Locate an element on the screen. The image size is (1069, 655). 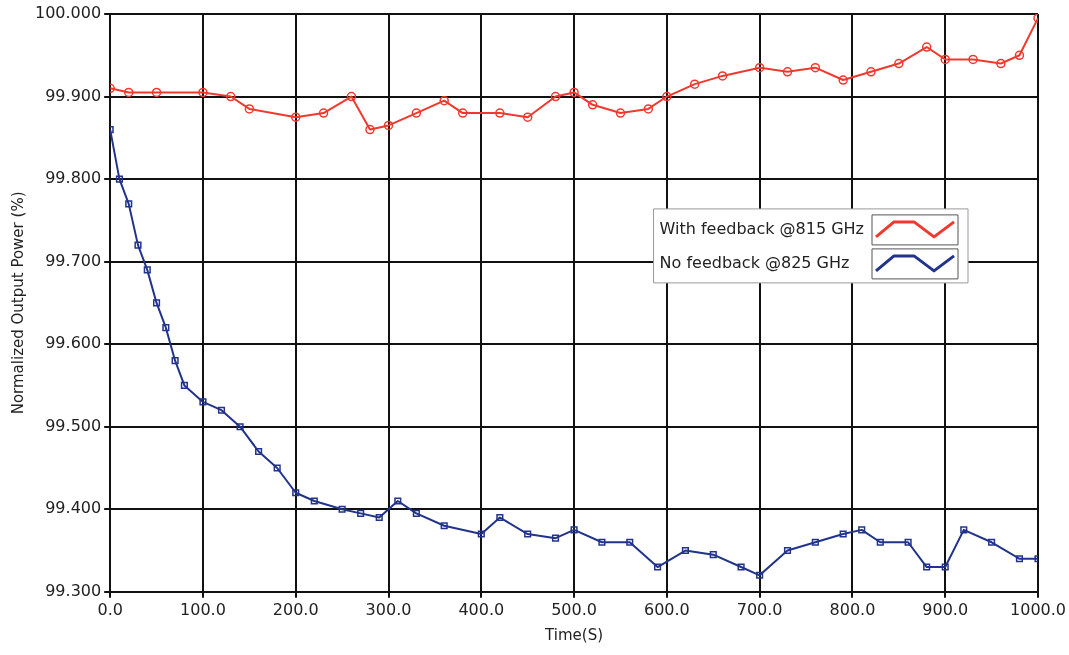
y-tick-label: 99.700 is located at coordinates (73, 260).